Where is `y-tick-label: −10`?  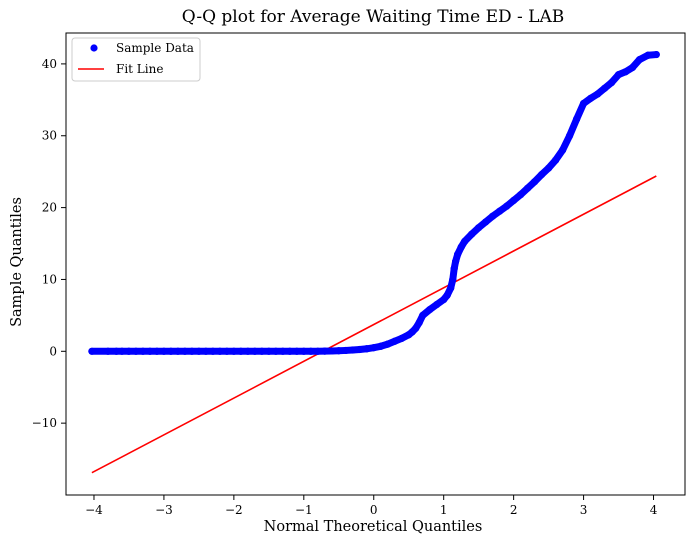
y-tick-label: −10 is located at coordinates (44, 423).